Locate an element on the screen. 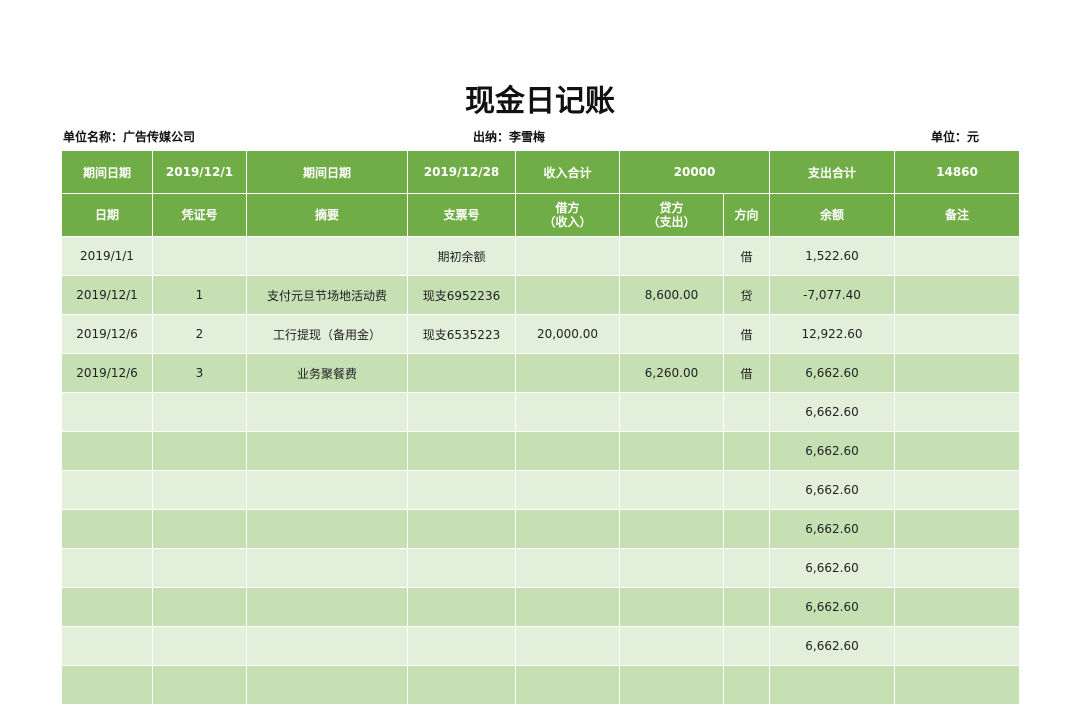  cell-credit: 8,600.00 is located at coordinates (671, 295).